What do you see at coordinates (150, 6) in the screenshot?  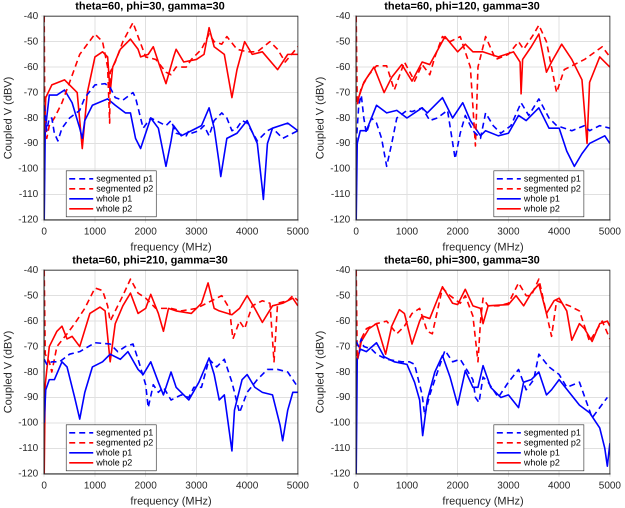 I see `chart-title: theta=60, phi=30, gamma=30` at bounding box center [150, 6].